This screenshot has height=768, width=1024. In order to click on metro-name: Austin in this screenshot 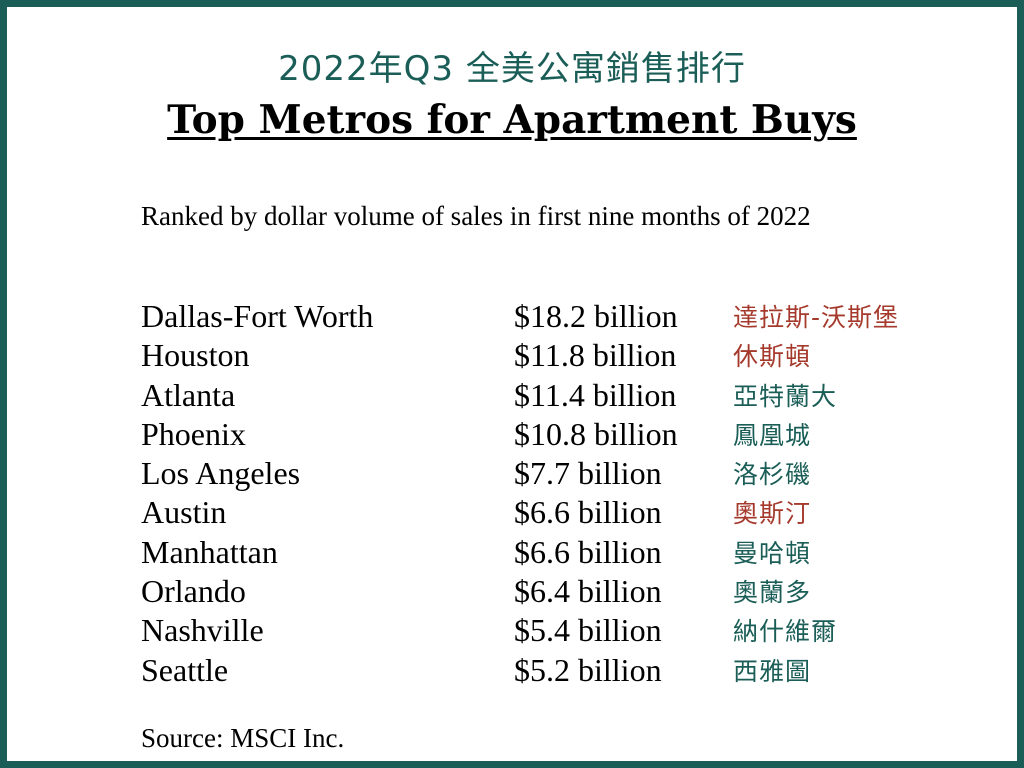, I will do `click(184, 512)`.